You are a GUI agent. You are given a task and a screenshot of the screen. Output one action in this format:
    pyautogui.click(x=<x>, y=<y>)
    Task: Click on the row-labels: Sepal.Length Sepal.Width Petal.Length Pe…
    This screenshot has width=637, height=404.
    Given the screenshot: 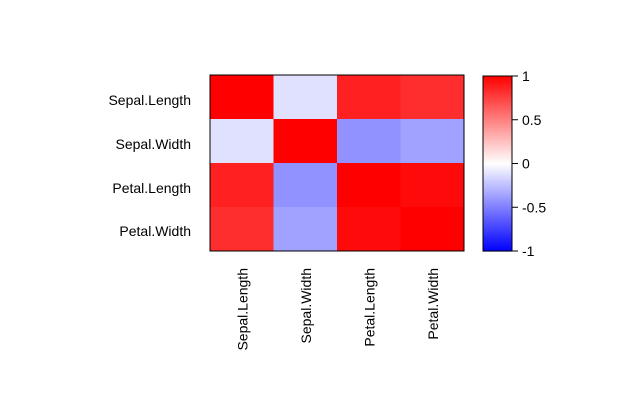 What is the action you would take?
    pyautogui.click(x=149, y=165)
    